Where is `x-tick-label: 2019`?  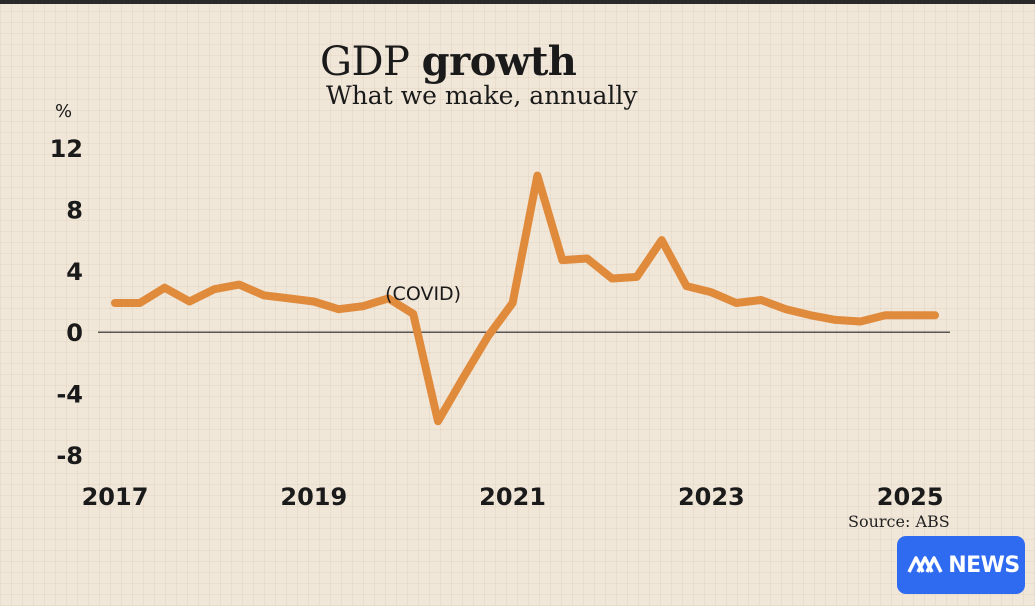 x-tick-label: 2019 is located at coordinates (313, 497).